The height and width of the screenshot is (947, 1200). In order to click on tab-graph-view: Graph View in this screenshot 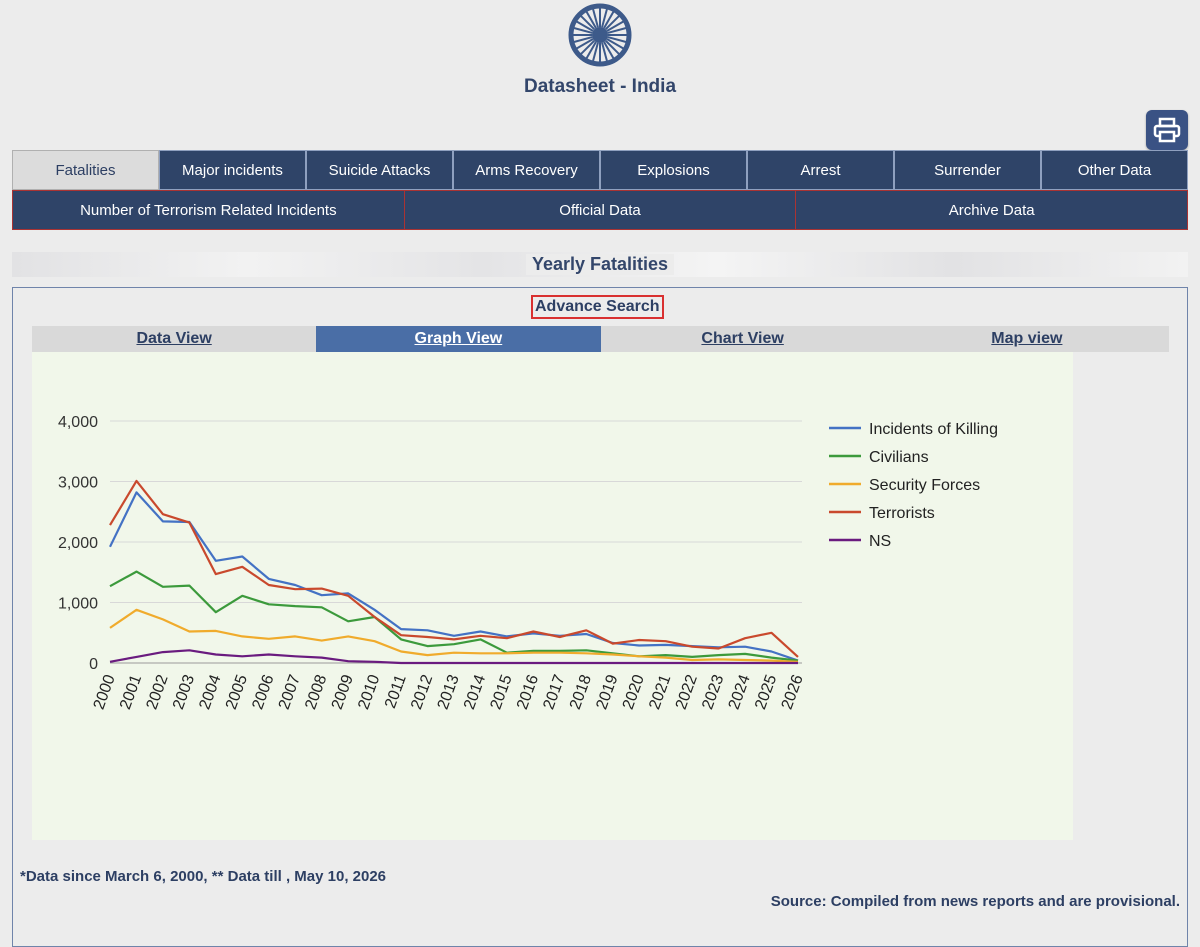, I will do `click(458, 339)`.